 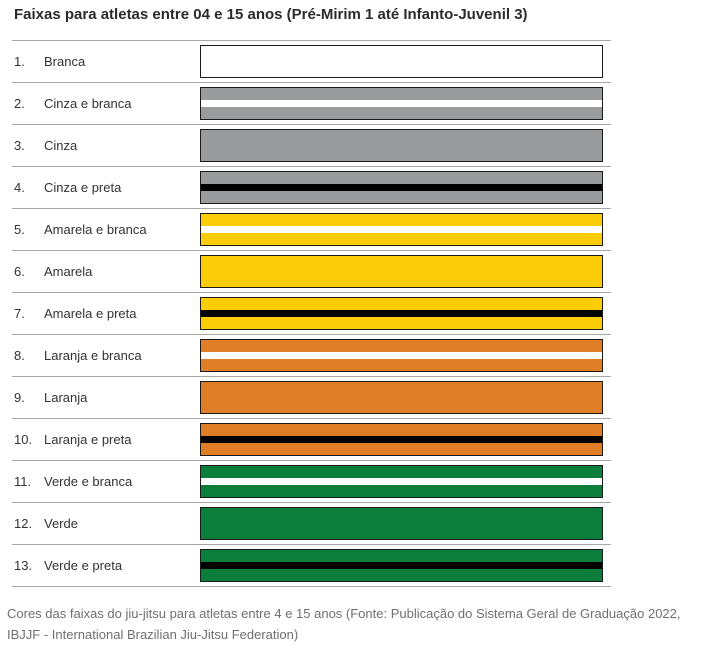 I want to click on belt-row: 10. Laranja e preta, so click(x=311, y=440).